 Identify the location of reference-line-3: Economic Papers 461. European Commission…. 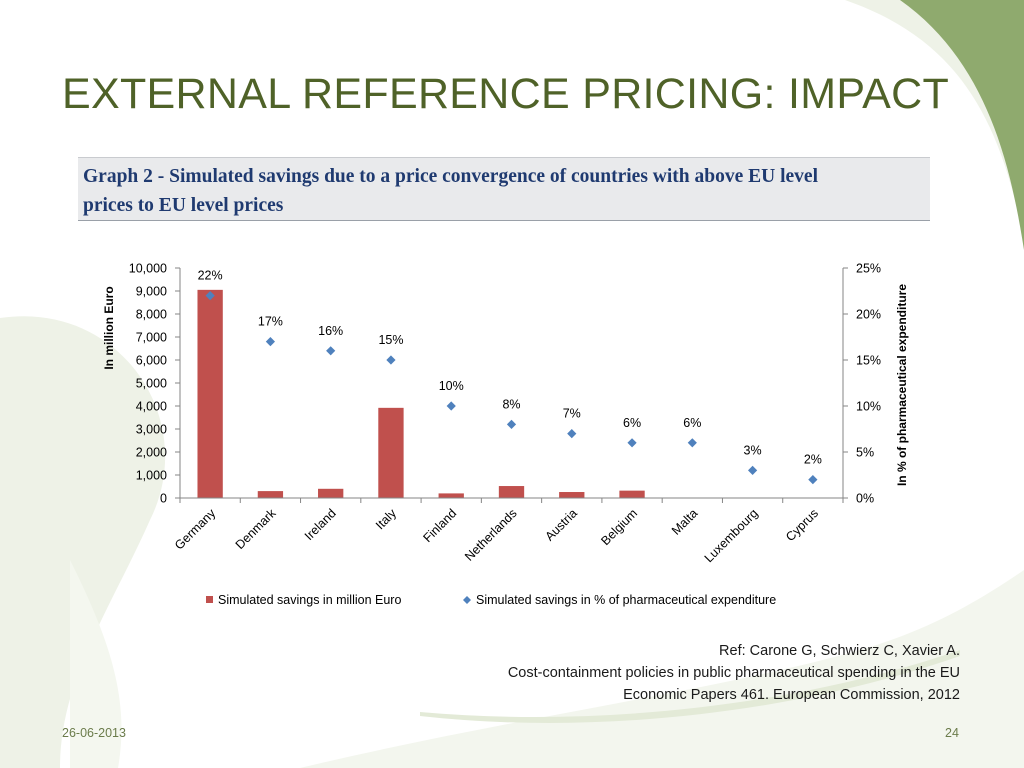
(791, 695).